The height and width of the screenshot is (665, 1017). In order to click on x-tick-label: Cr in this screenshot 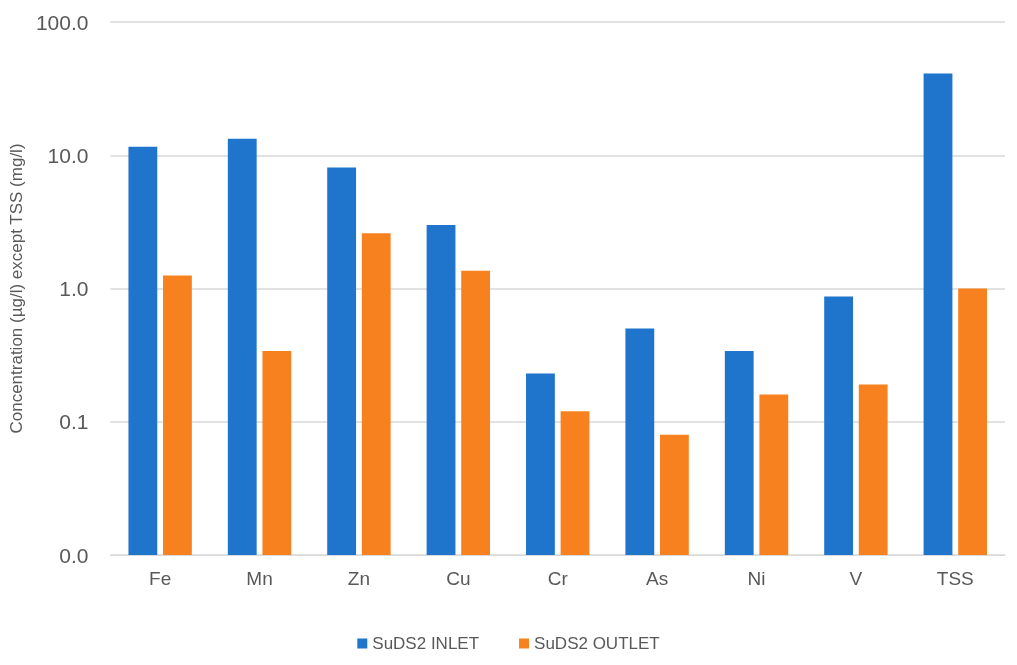, I will do `click(558, 578)`.